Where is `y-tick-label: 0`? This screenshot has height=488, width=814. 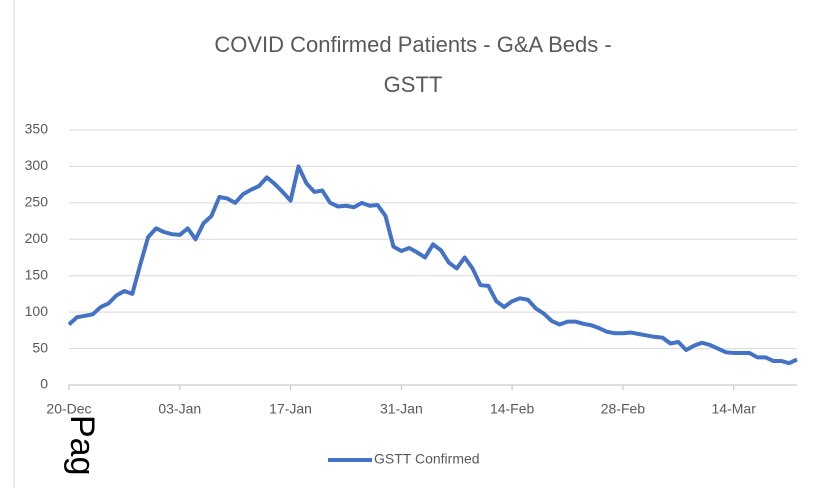
y-tick-label: 0 is located at coordinates (44, 384).